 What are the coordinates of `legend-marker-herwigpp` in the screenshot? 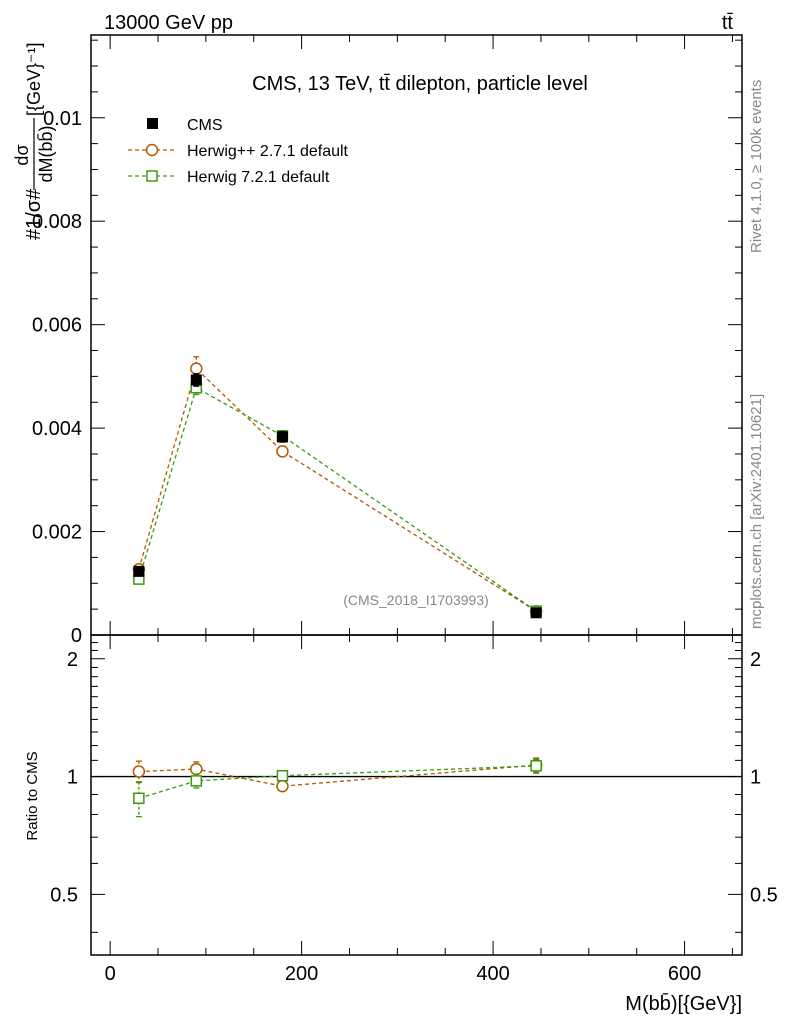 It's located at (152, 150).